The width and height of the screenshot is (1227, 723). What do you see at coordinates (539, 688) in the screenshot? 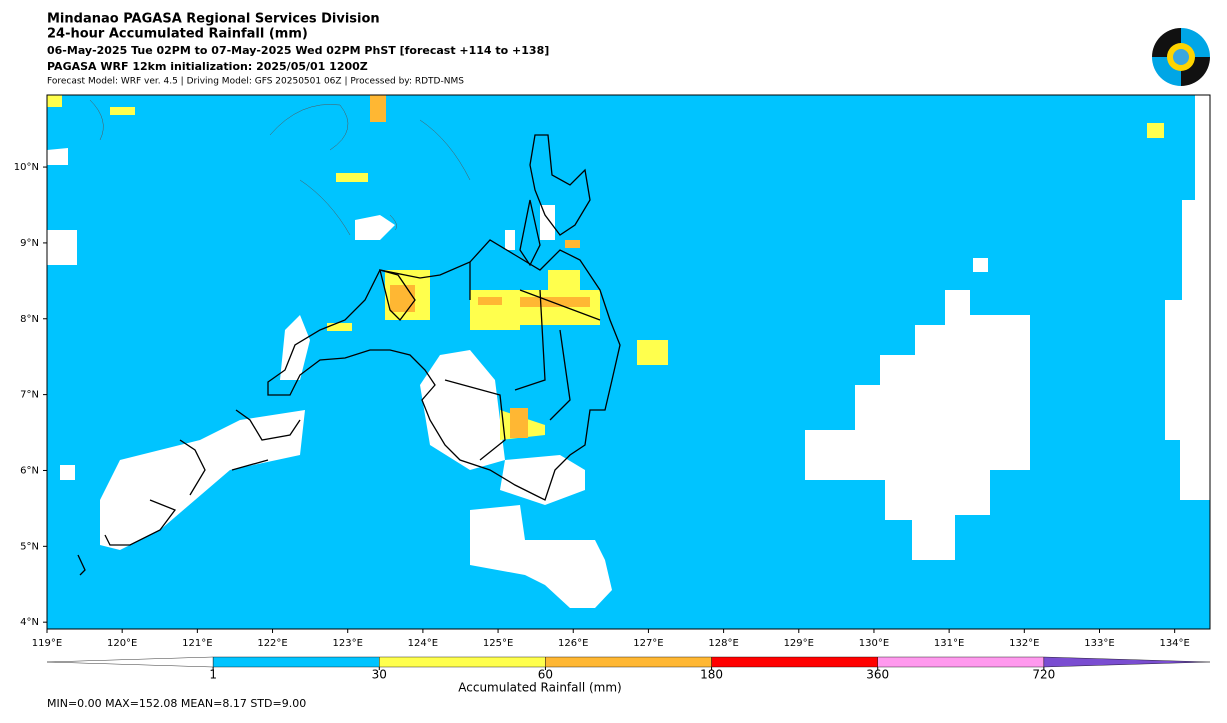
I see `colorbar-label: Accumulated Rainfall (mm)` at bounding box center [539, 688].